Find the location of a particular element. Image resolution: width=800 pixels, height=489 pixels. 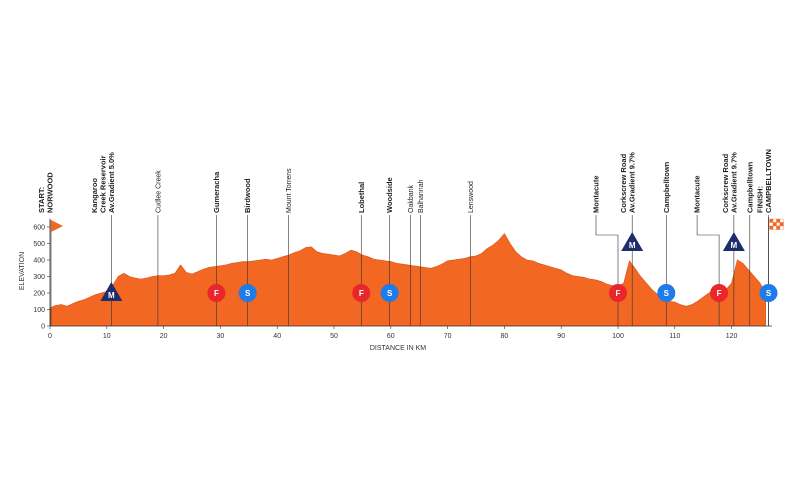

marker-label: Kangaroo Creek Reservoir Av.Gradient 5.0% is located at coordinates (103, 182).